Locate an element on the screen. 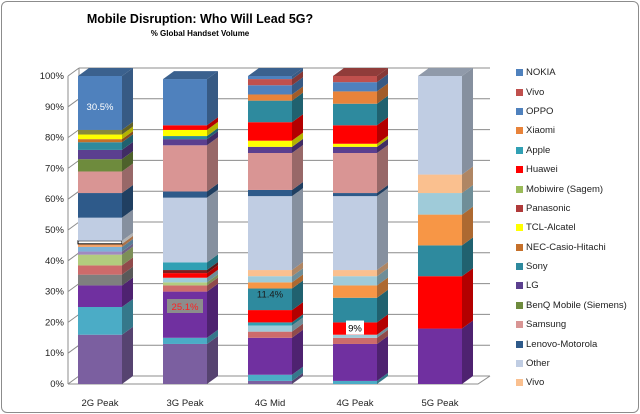 This screenshot has height=414, width=640. legend-item: Lenovo-Motorola is located at coordinates (571, 343).